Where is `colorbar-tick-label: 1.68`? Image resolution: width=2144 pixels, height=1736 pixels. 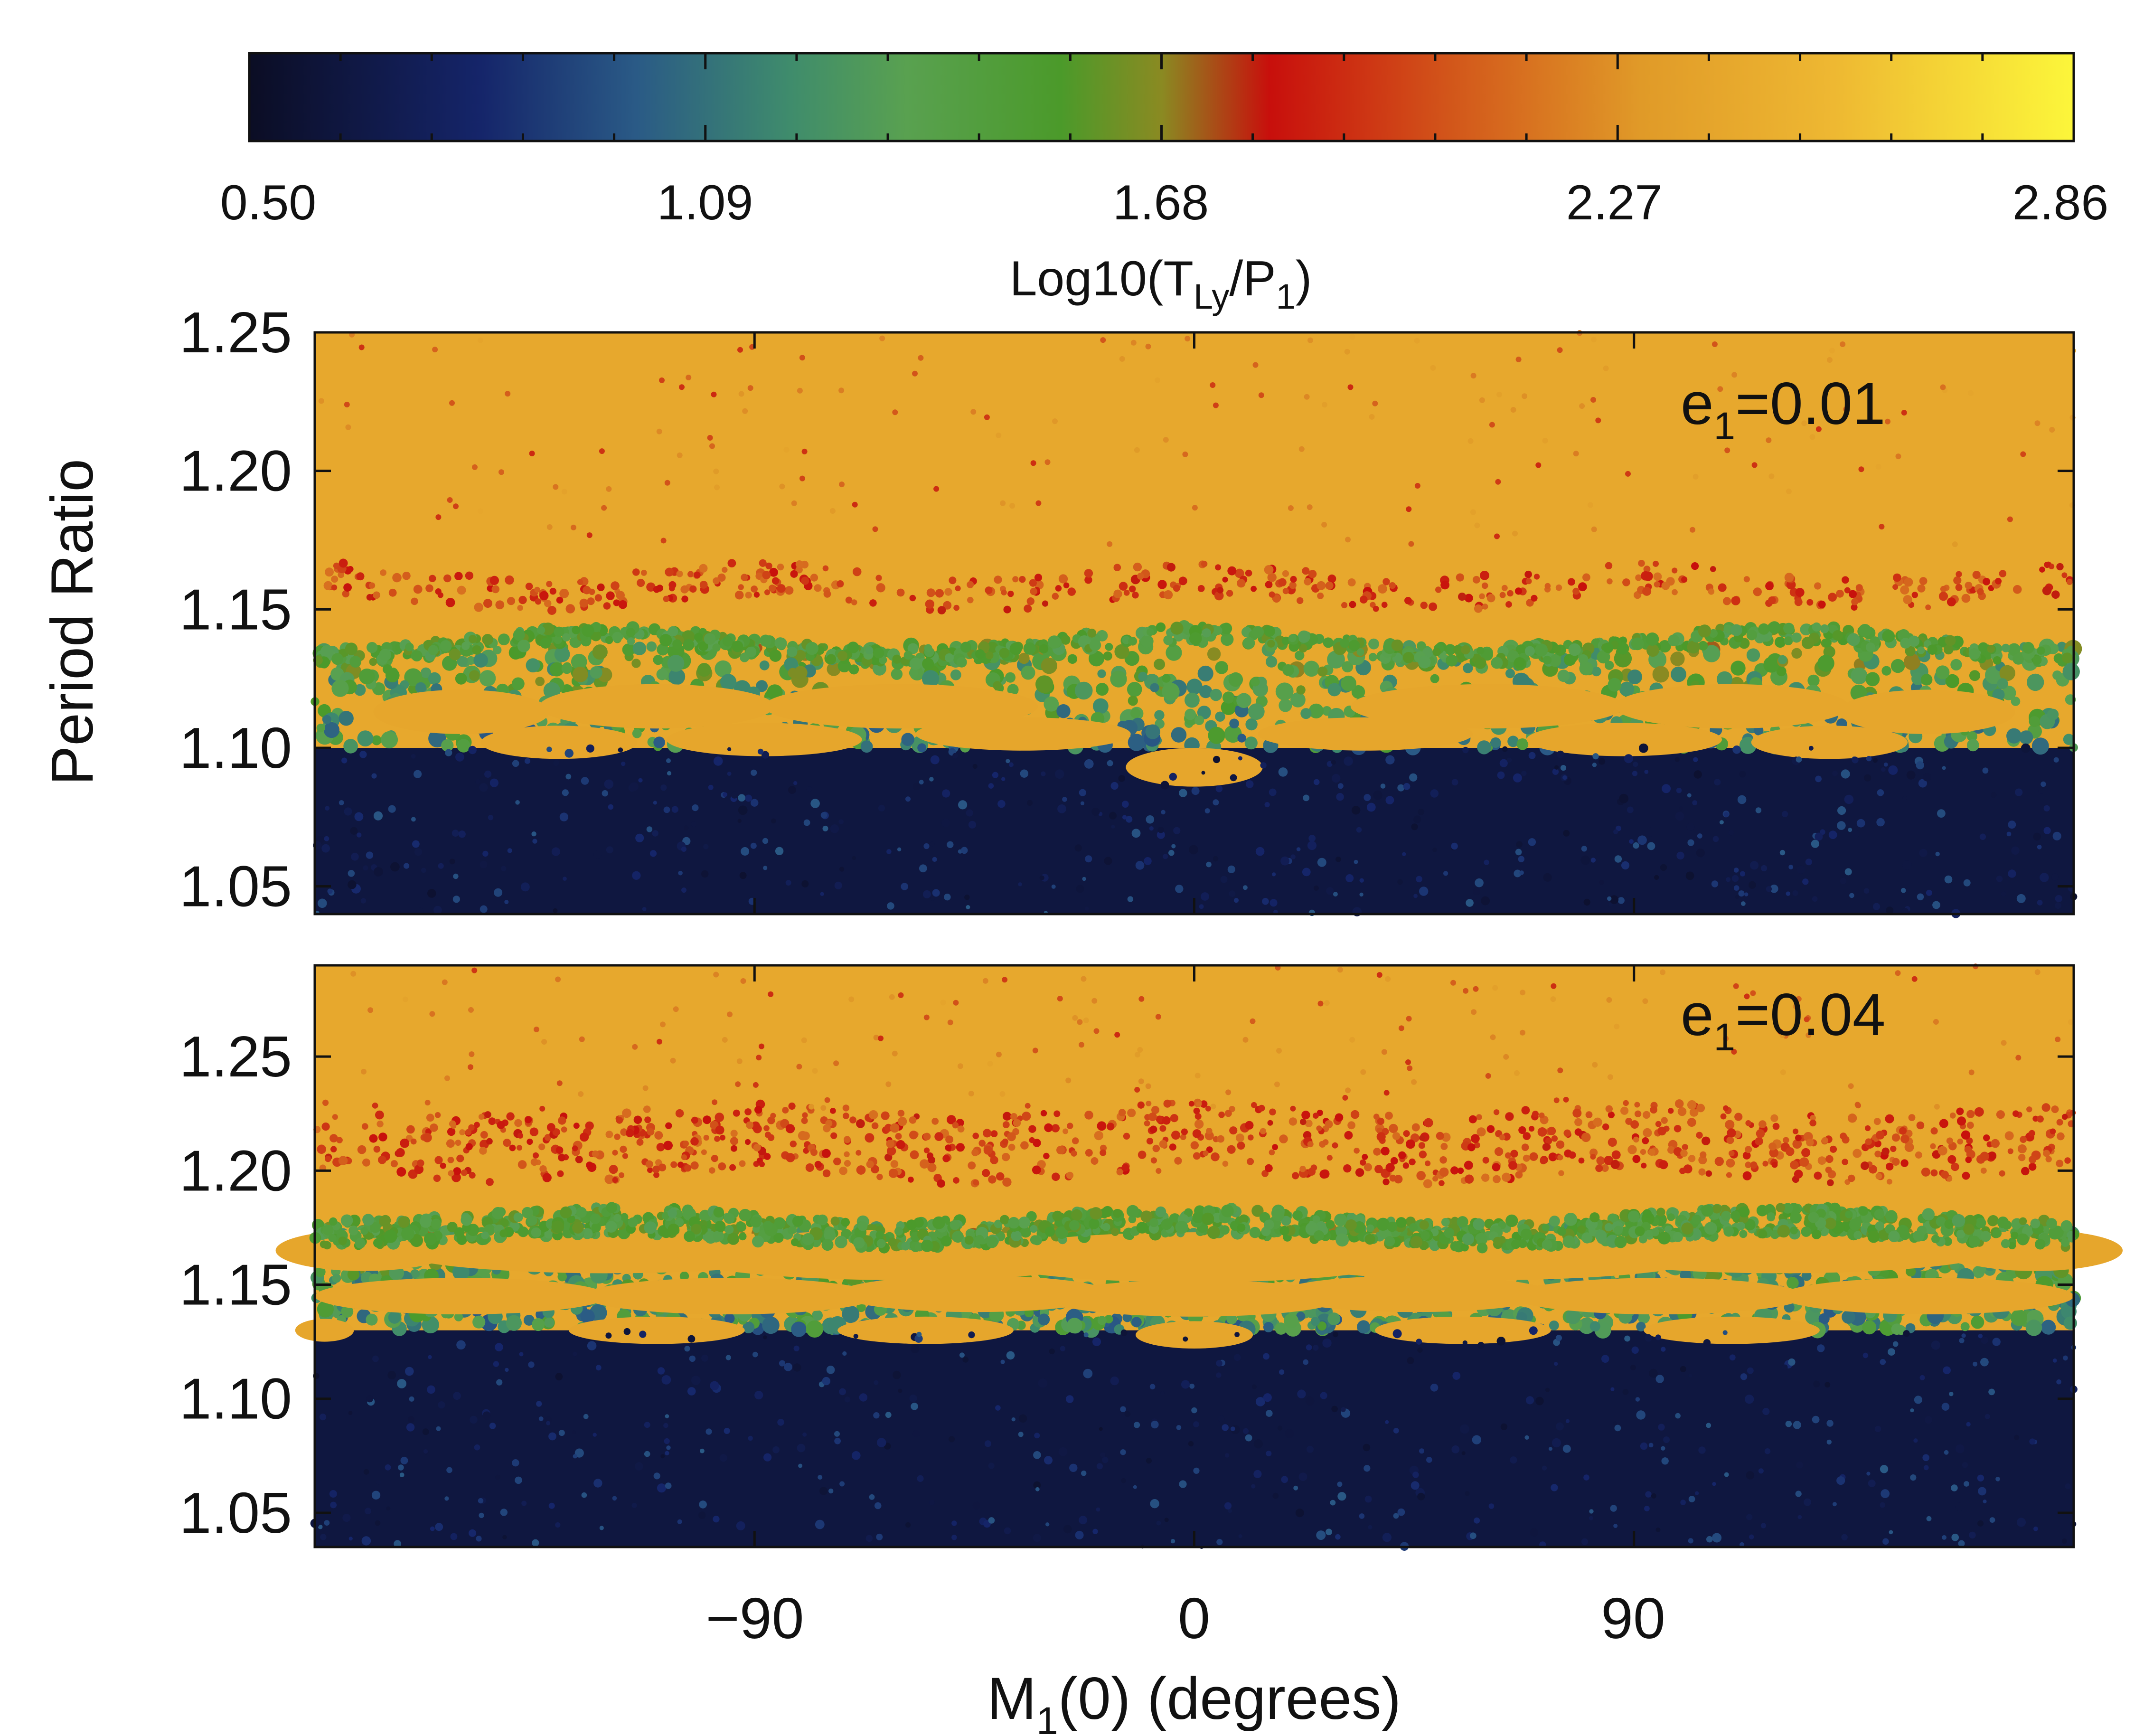 colorbar-tick-label: 1.68 is located at coordinates (1161, 202).